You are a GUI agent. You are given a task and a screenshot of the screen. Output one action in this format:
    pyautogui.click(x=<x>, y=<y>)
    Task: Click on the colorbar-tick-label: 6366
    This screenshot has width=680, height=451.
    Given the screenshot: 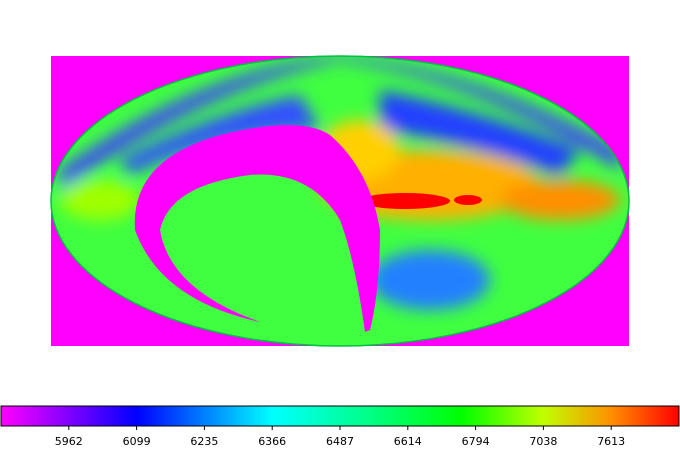 What is the action you would take?
    pyautogui.click(x=272, y=441)
    